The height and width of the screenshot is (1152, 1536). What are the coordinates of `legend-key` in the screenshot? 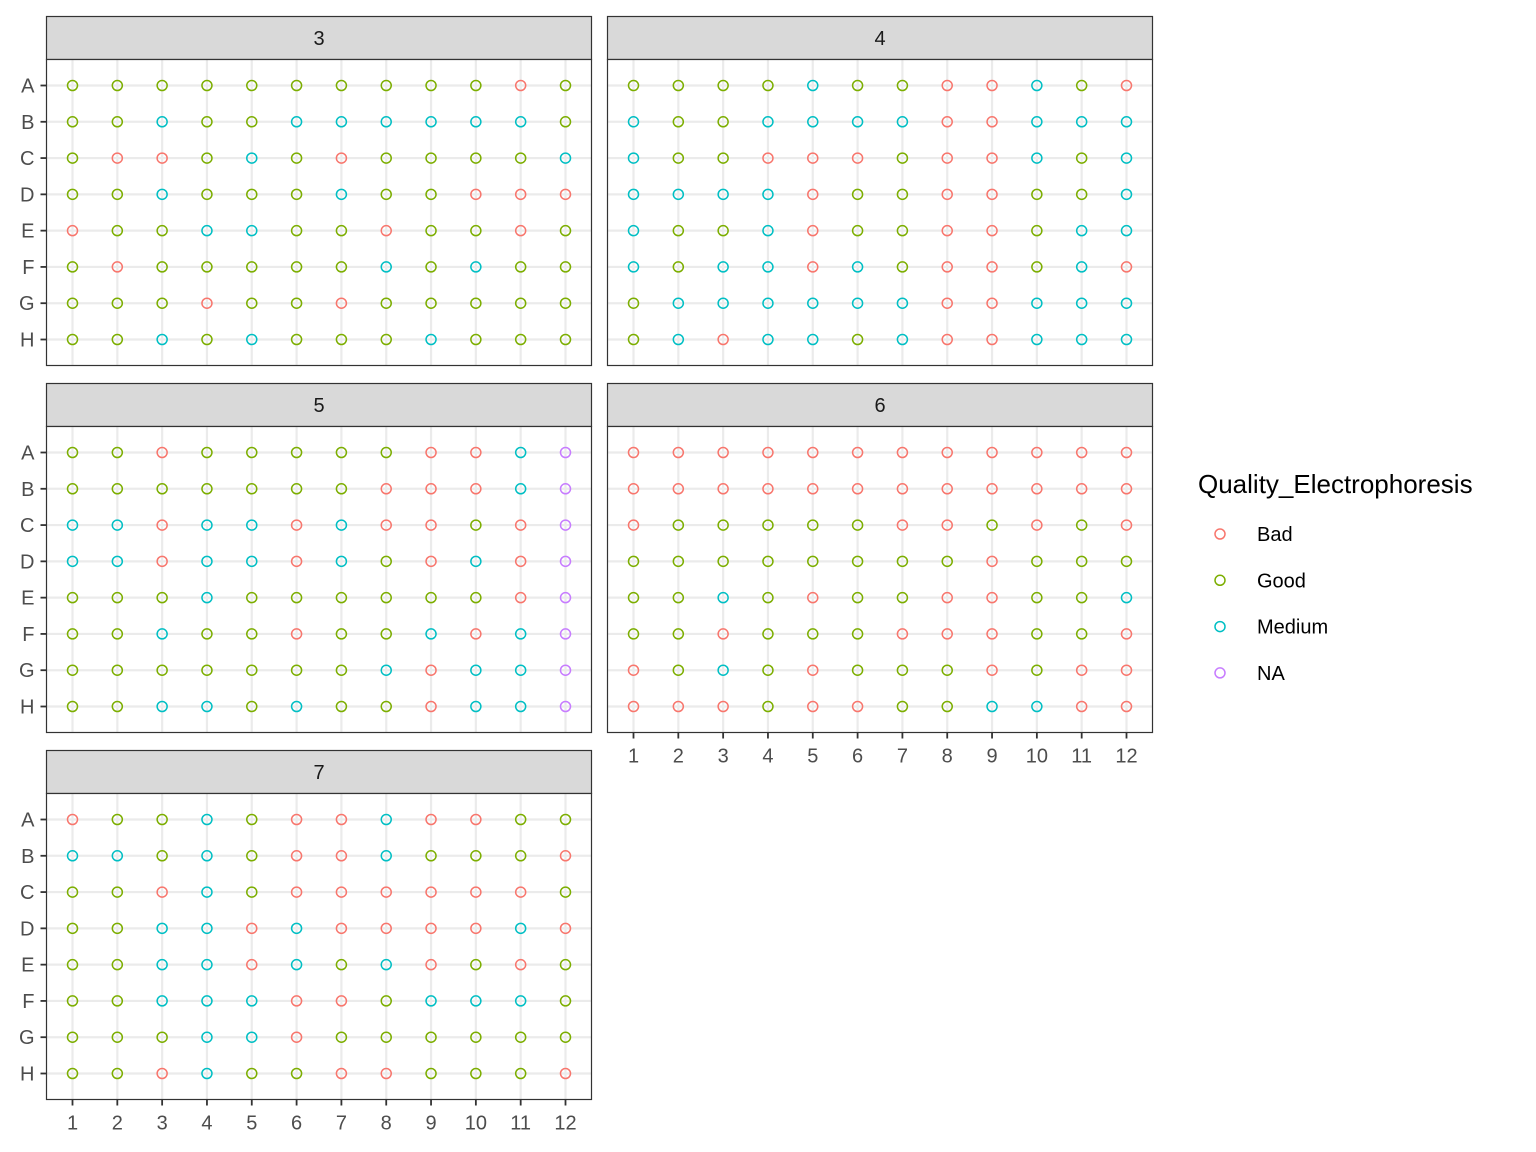 It's located at (1220, 626).